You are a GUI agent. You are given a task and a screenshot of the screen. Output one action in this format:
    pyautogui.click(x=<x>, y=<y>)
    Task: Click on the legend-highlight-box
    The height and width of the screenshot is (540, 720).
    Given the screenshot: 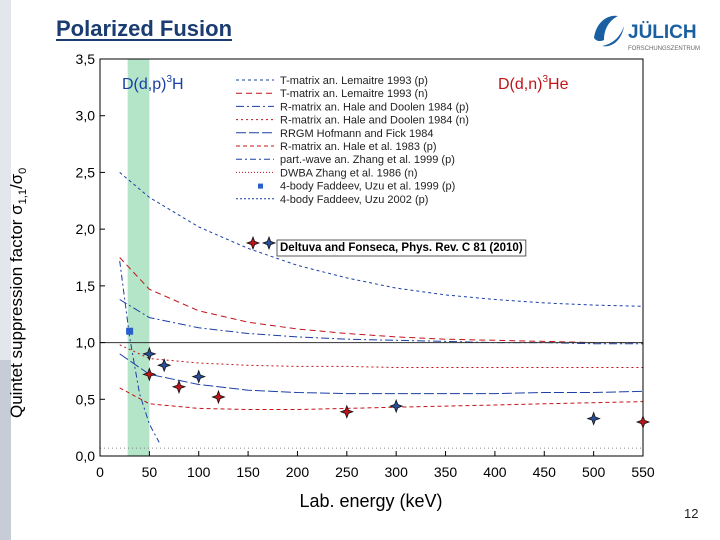 What is the action you would take?
    pyautogui.click(x=401, y=248)
    